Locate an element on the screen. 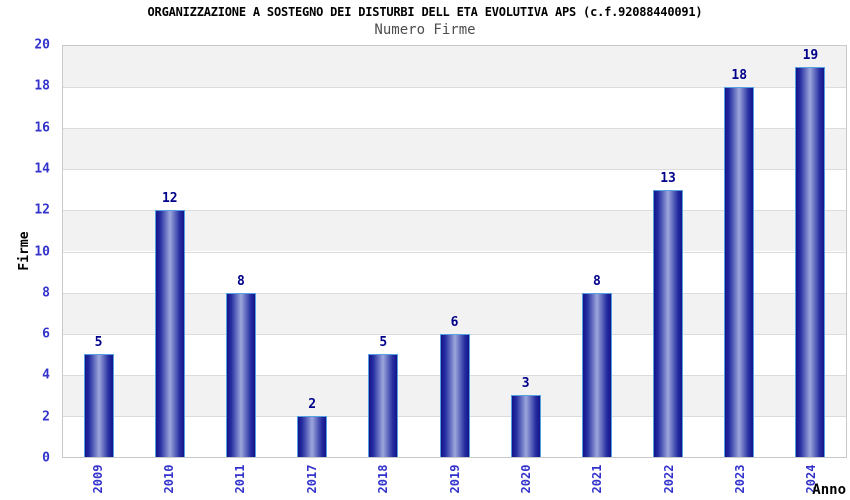 This screenshot has width=850, height=500. y-tick-label: 14 is located at coordinates (42, 169).